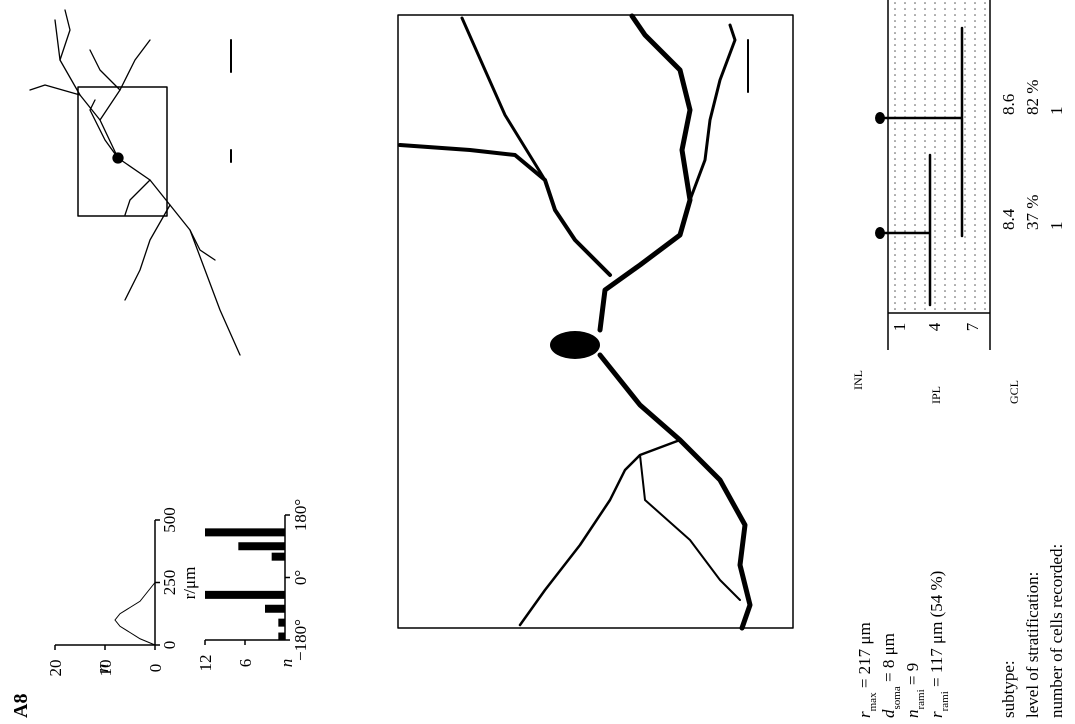  Describe the element at coordinates (300, 640) in the screenshot. I see `tick-label: −180°` at that location.